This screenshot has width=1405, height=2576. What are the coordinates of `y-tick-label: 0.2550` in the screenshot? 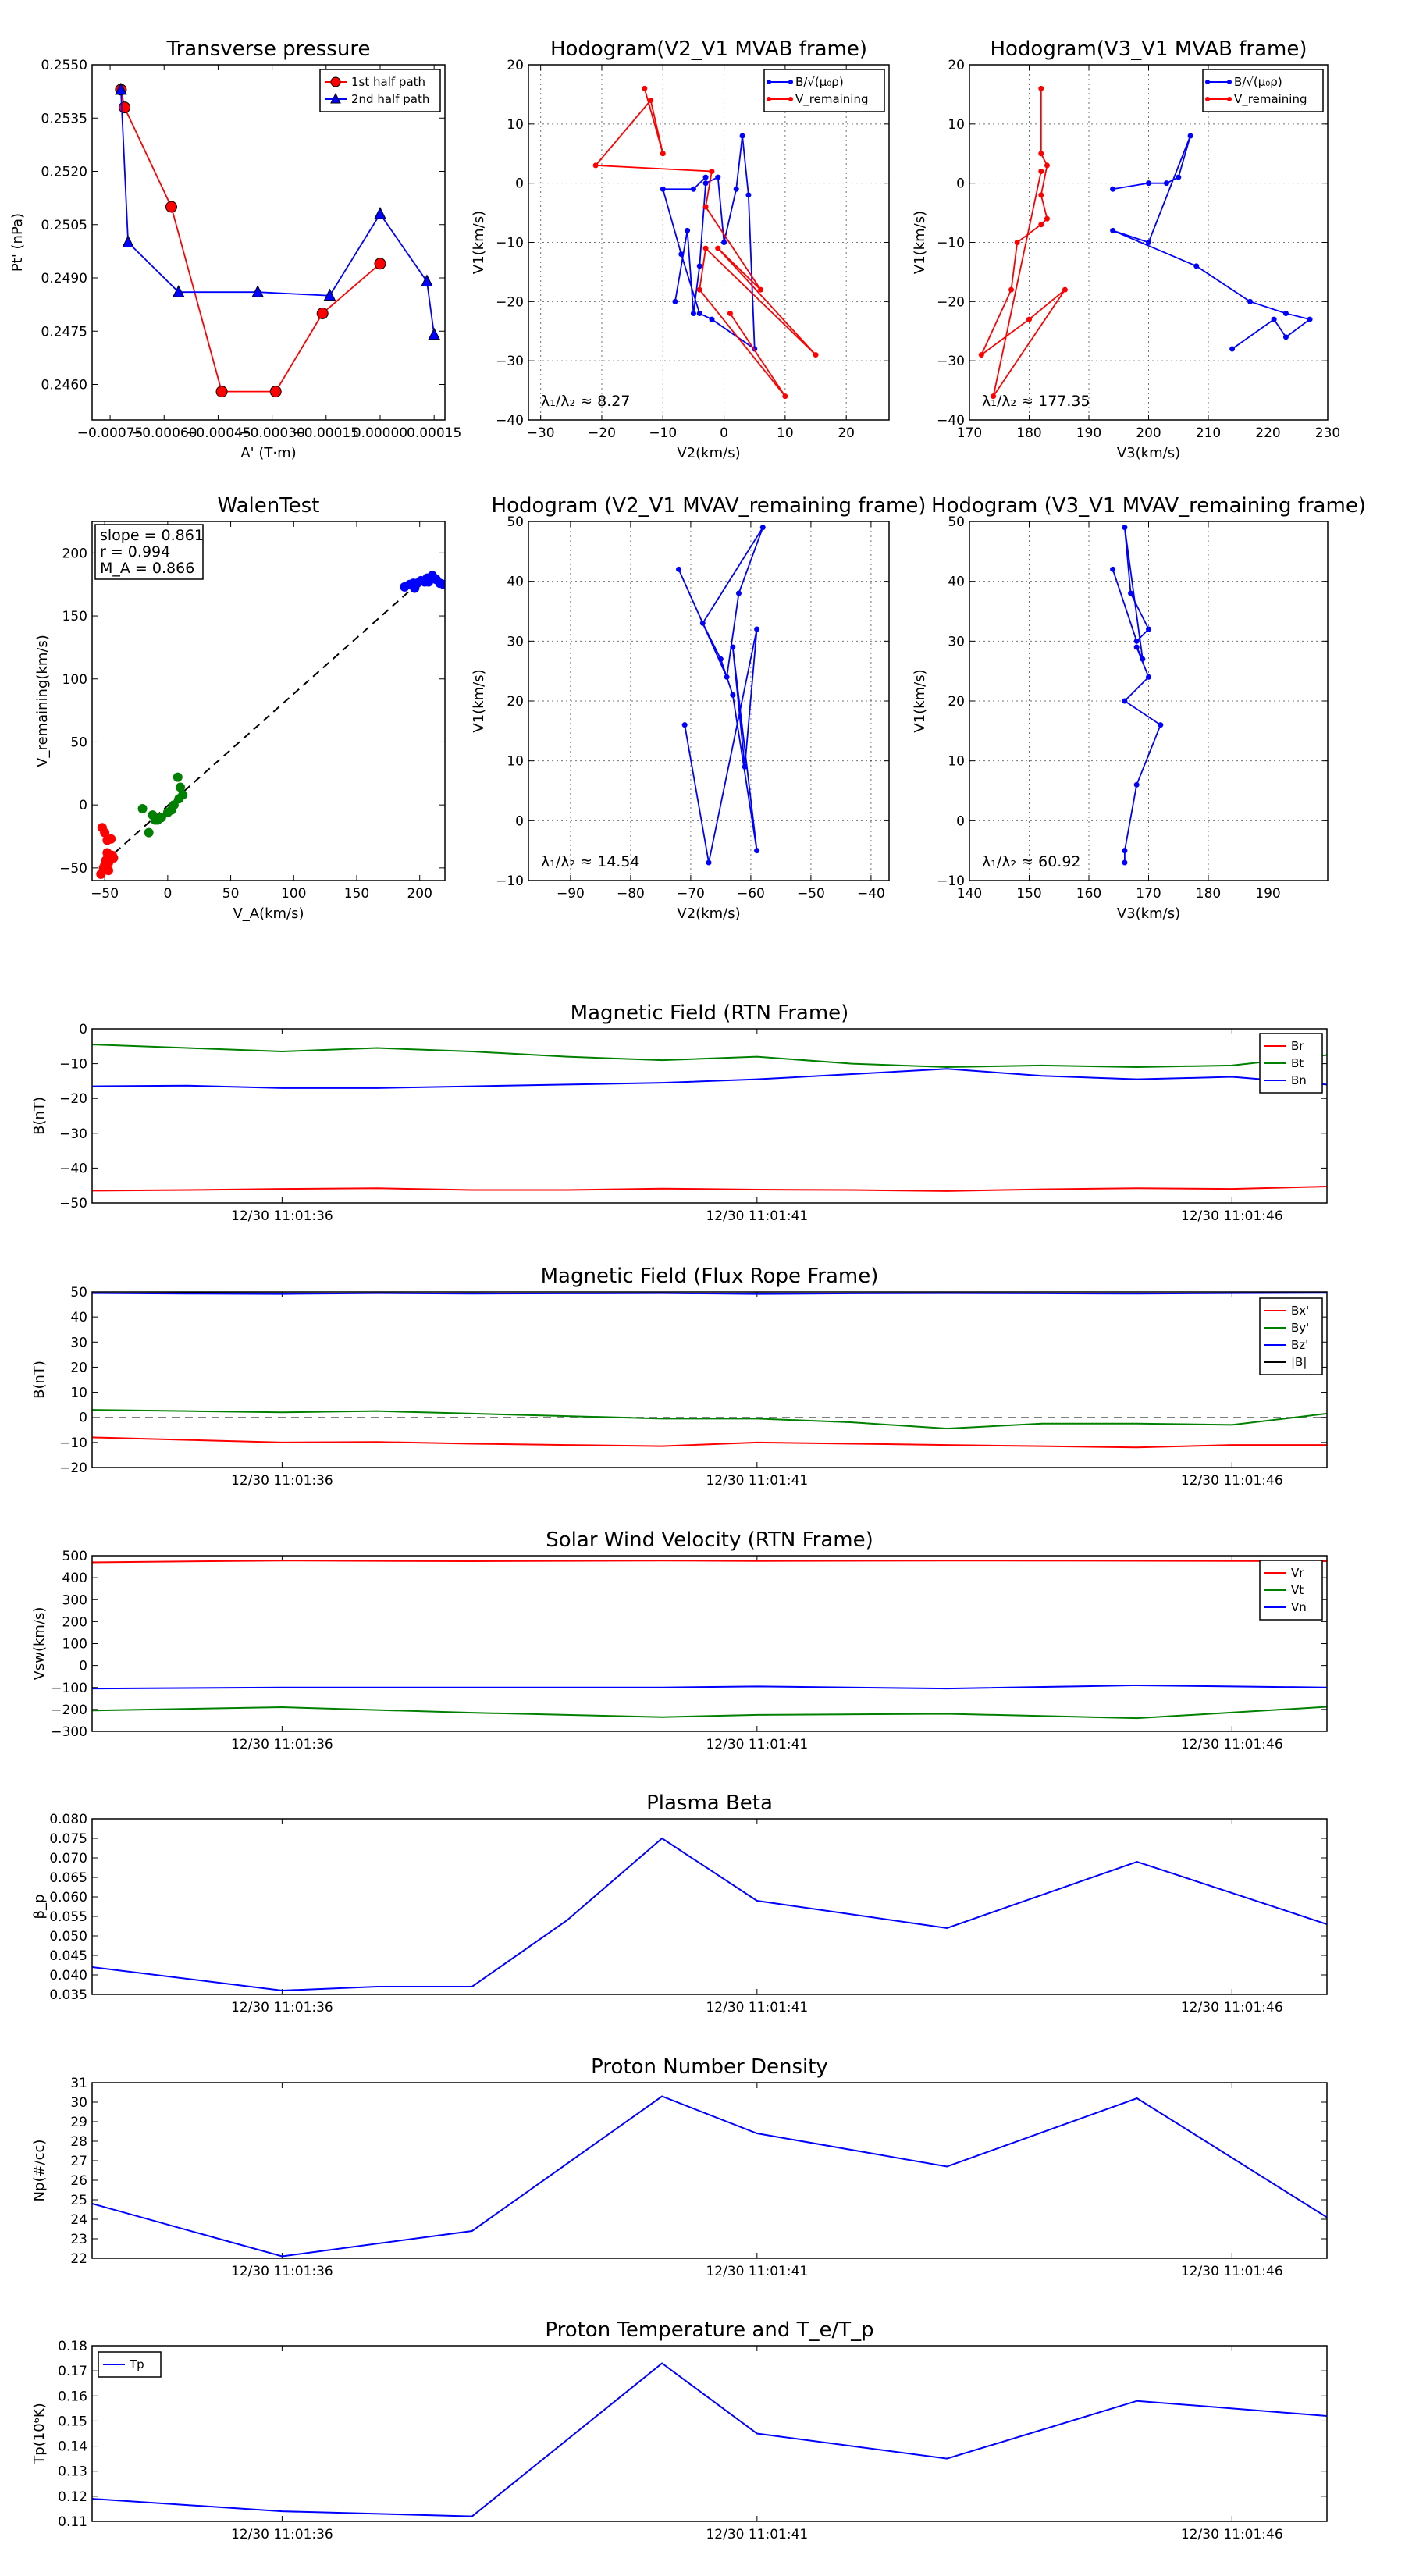 It's located at (64, 65).